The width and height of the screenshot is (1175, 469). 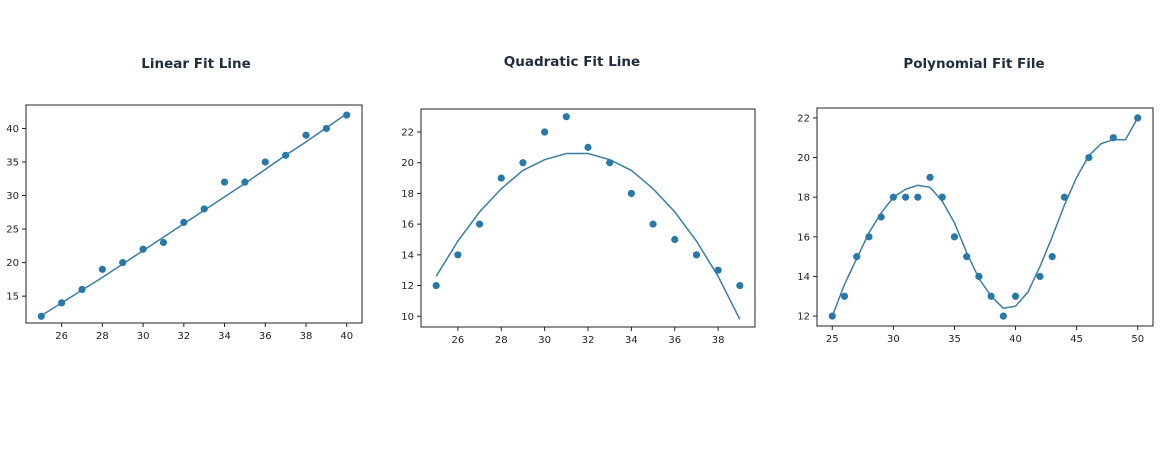 What do you see at coordinates (974, 64) in the screenshot?
I see `chart-title-polynomial: Polynomial Fit File` at bounding box center [974, 64].